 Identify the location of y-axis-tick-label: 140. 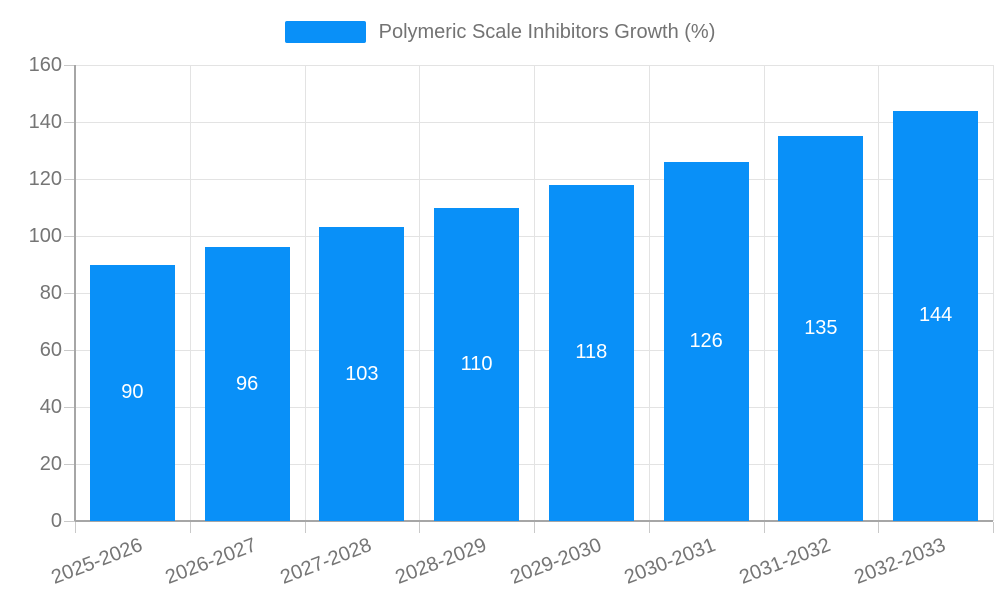
(45, 122).